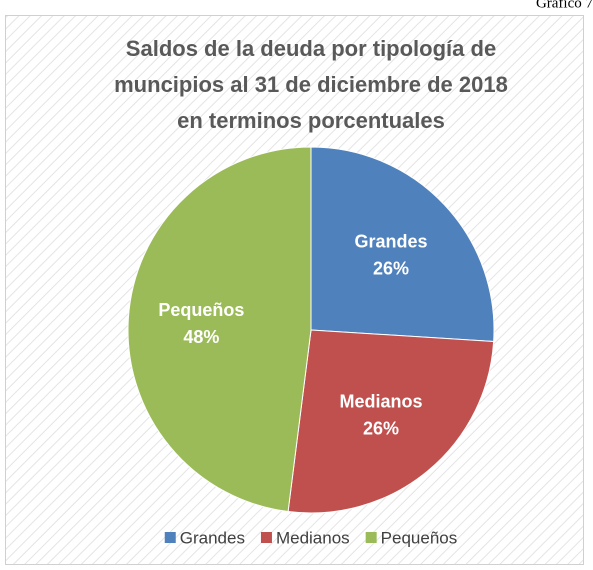 This screenshot has width=593, height=570. I want to click on slice-label: Grandes, so click(391, 242).